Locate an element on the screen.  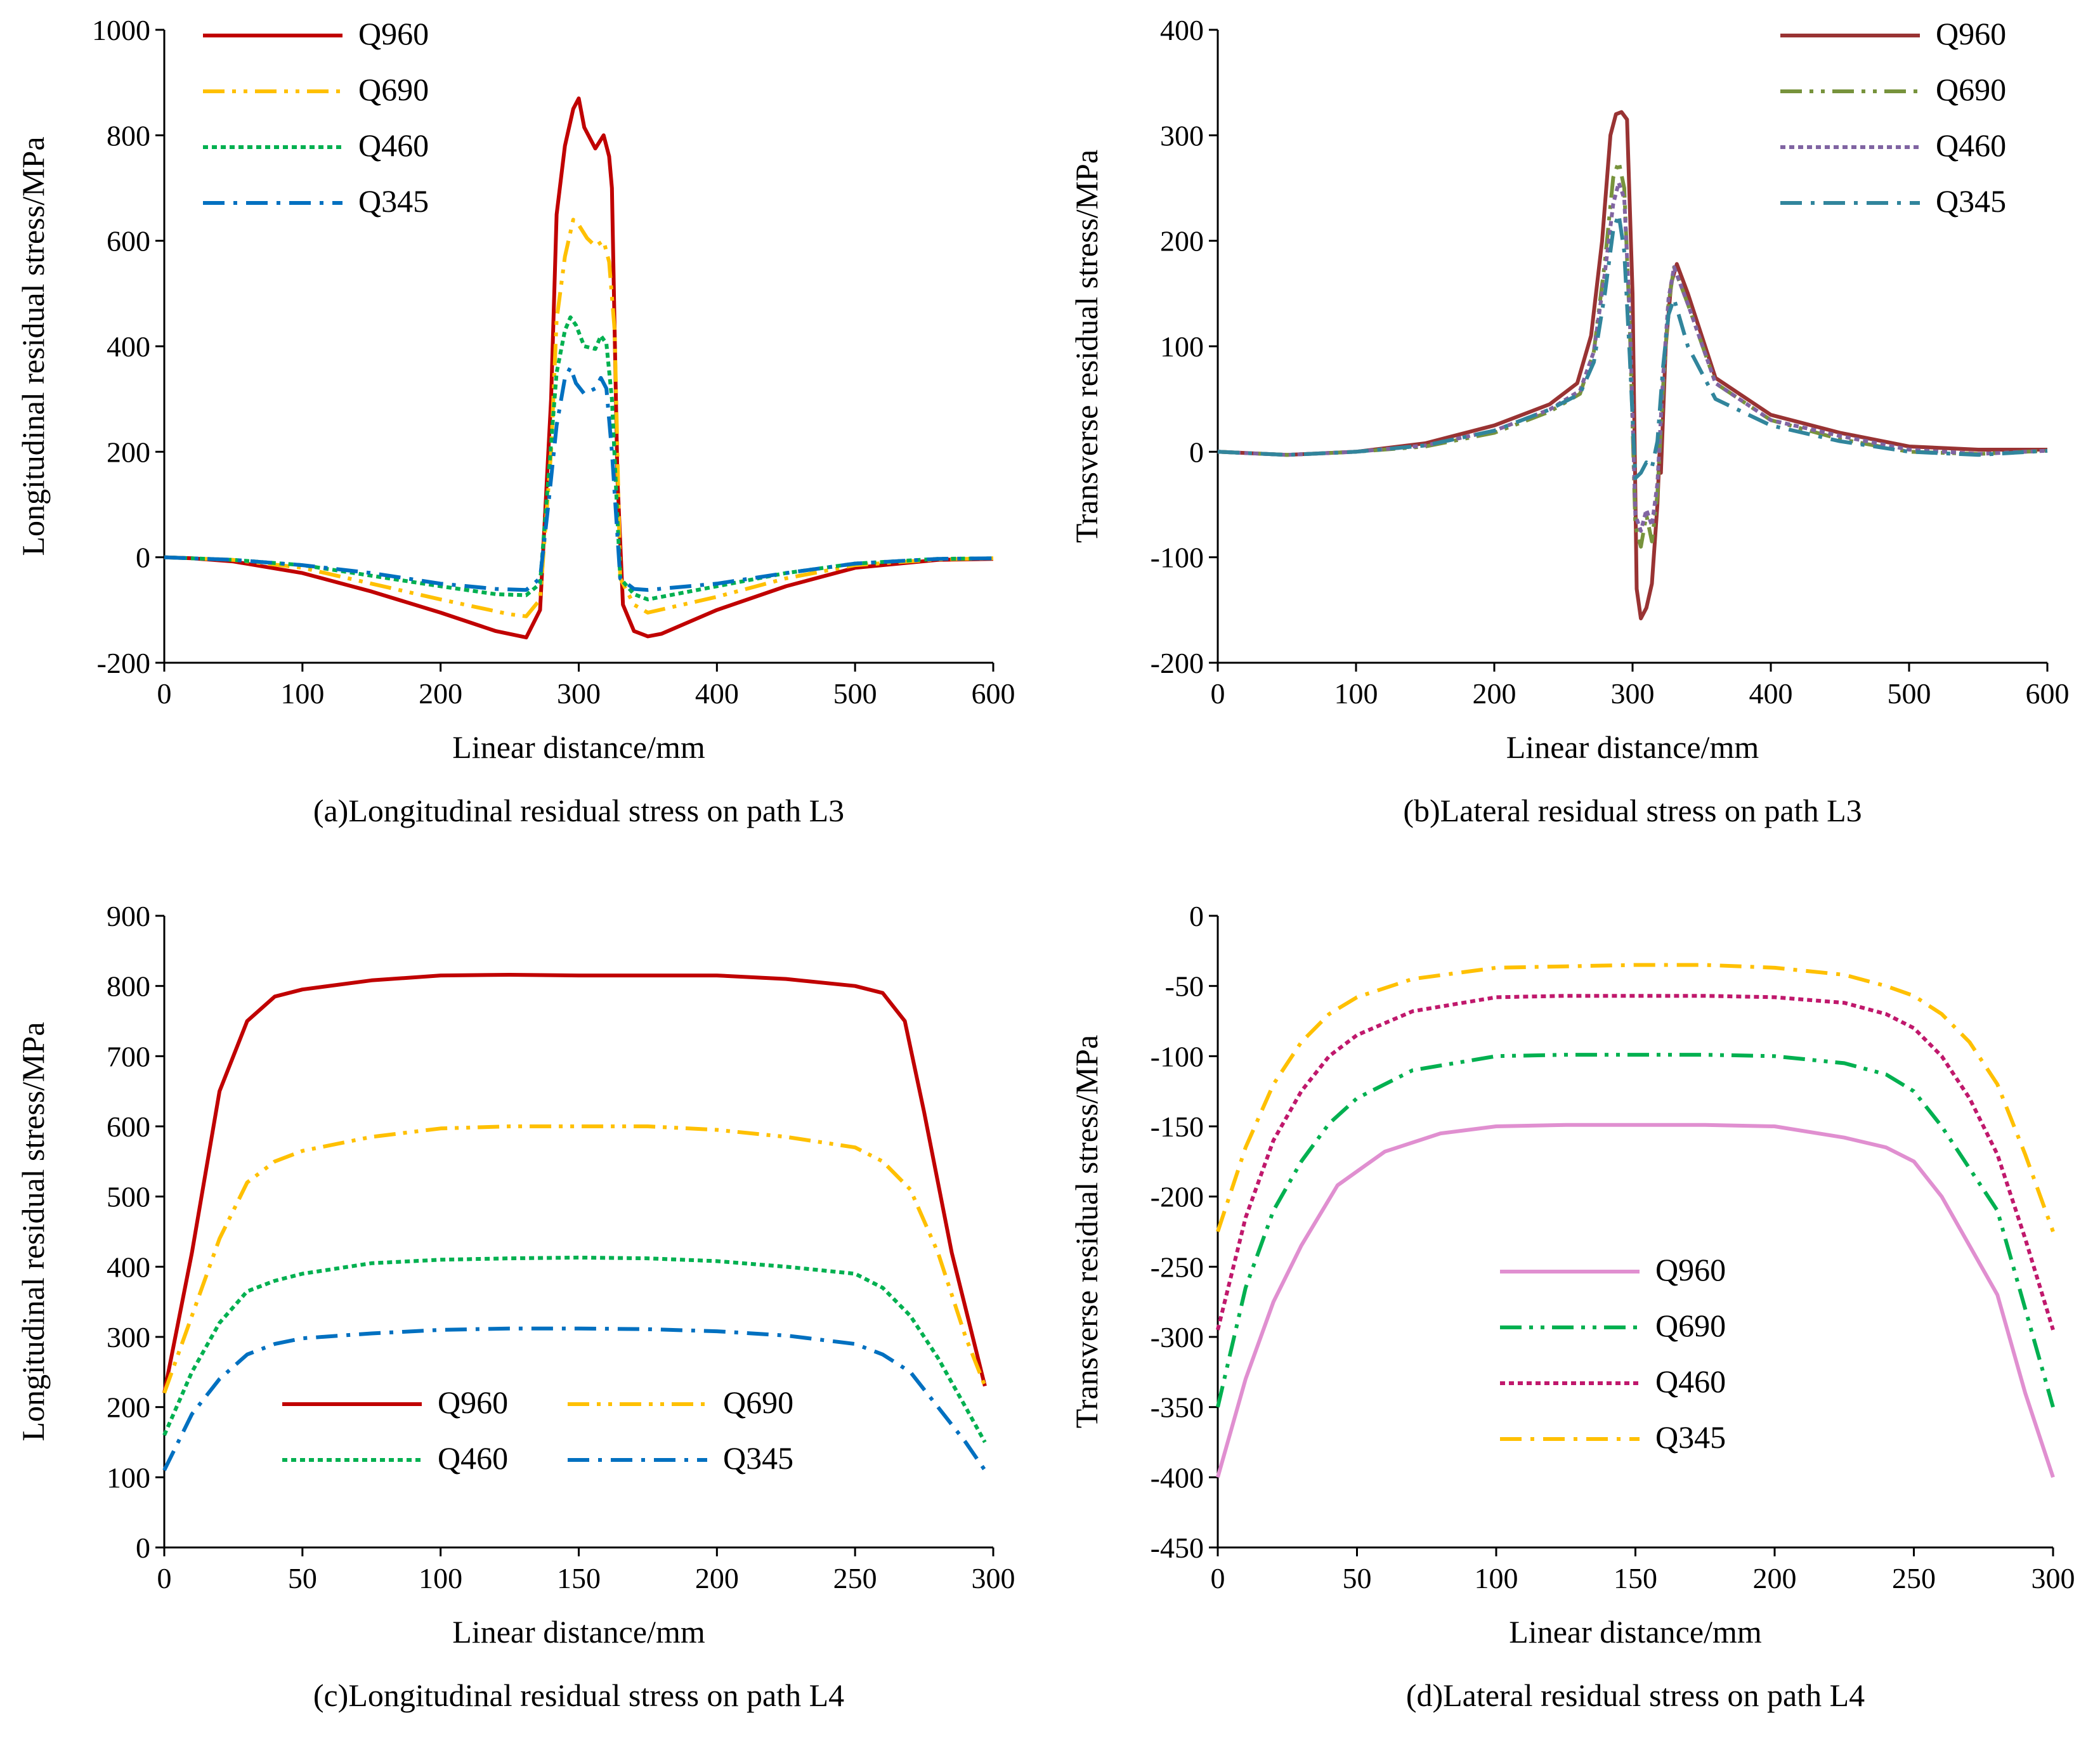
y-tick-label: 100 is located at coordinates (128, 1477).